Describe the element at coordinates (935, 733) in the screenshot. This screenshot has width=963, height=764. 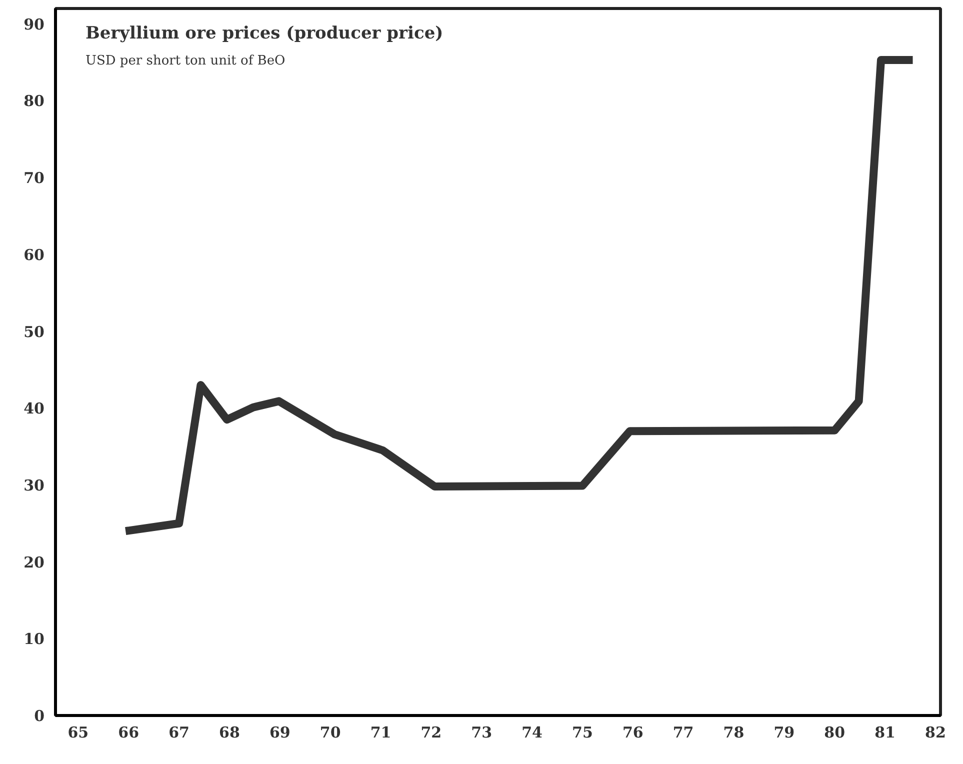
I see `x-tick-label: 82` at that location.